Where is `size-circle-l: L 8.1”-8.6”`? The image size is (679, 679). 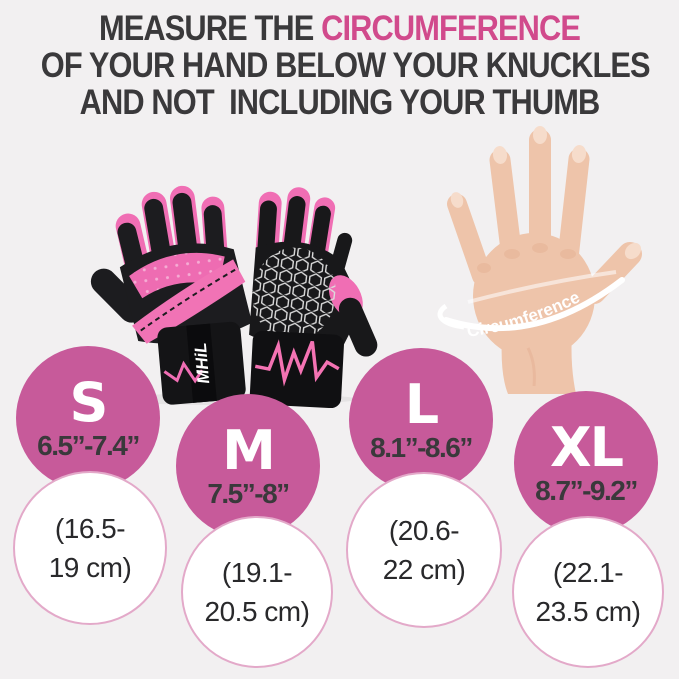
size-circle-l: L 8.1”-8.6” is located at coordinates (421, 420).